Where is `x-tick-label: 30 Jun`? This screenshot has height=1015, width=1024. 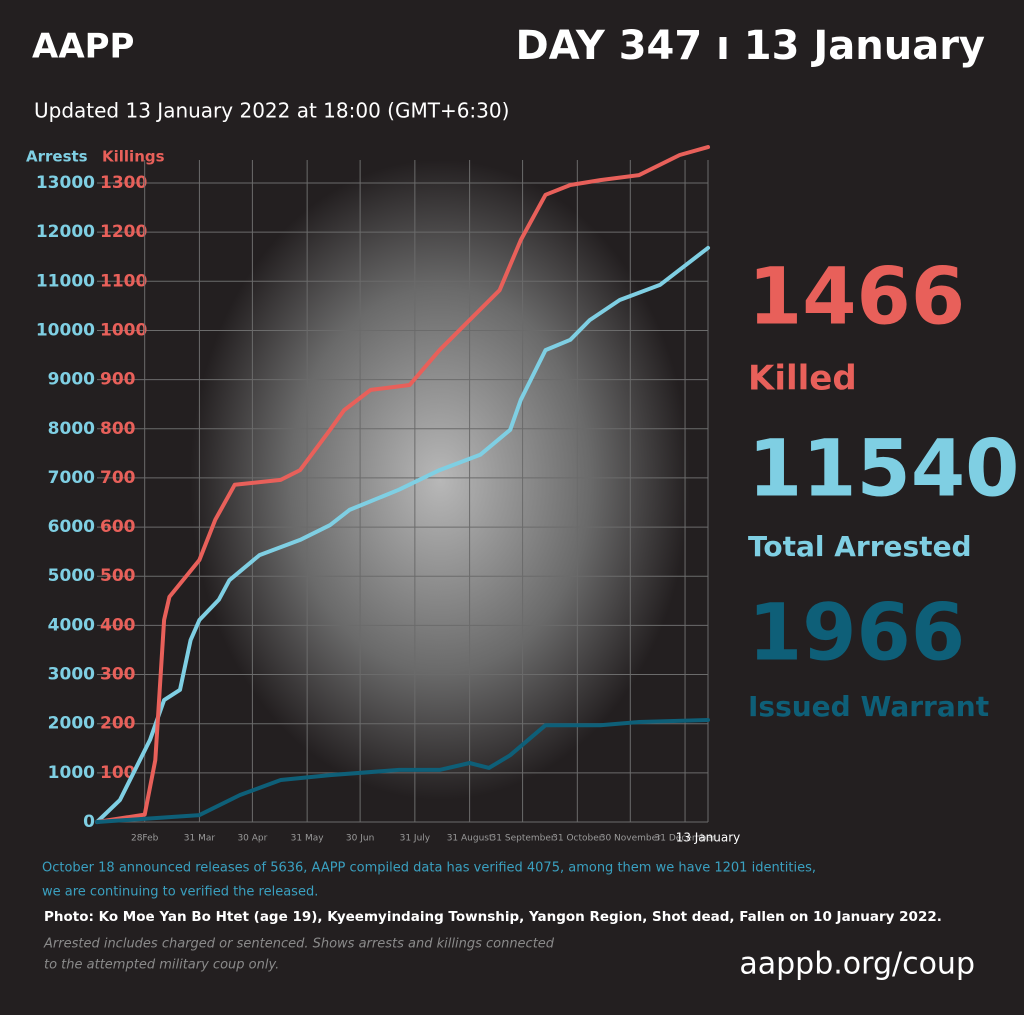
x-tick-label: 30 Jun is located at coordinates (360, 839).